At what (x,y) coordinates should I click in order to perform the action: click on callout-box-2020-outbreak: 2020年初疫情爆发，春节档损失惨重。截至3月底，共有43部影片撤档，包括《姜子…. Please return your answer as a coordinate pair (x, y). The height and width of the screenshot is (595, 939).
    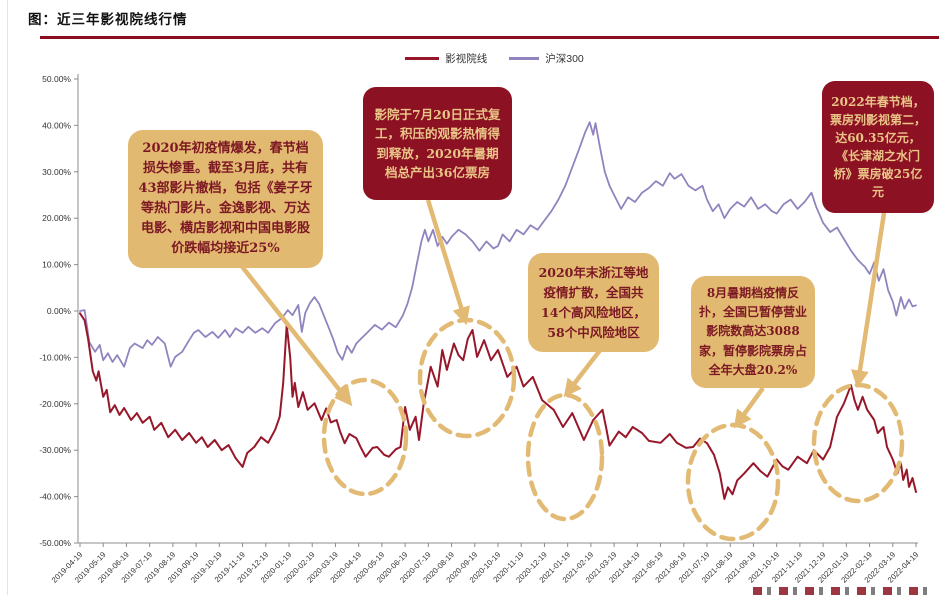
    Looking at the image, I should click on (225, 199).